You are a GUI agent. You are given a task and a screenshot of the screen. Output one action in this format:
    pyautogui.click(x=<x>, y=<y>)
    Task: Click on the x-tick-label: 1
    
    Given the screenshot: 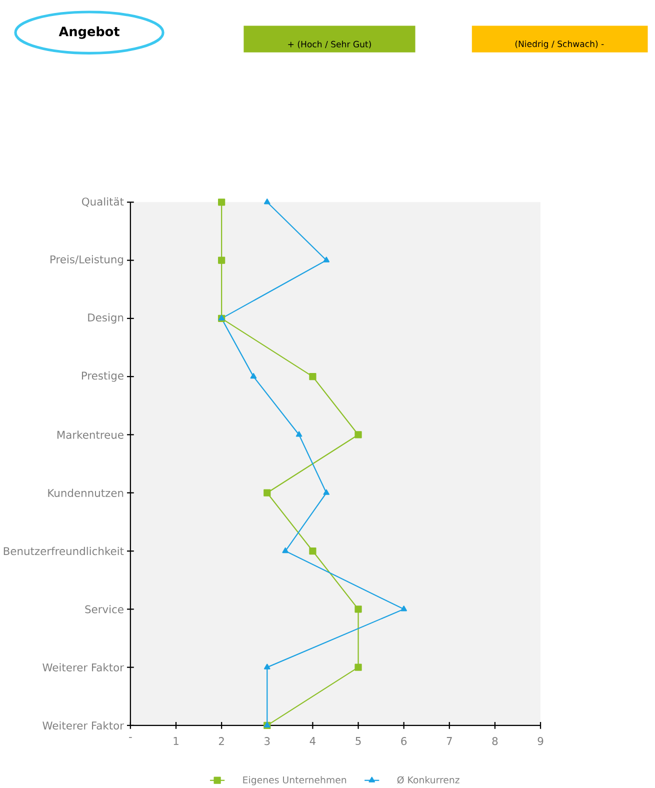 What is the action you would take?
    pyautogui.click(x=176, y=741)
    